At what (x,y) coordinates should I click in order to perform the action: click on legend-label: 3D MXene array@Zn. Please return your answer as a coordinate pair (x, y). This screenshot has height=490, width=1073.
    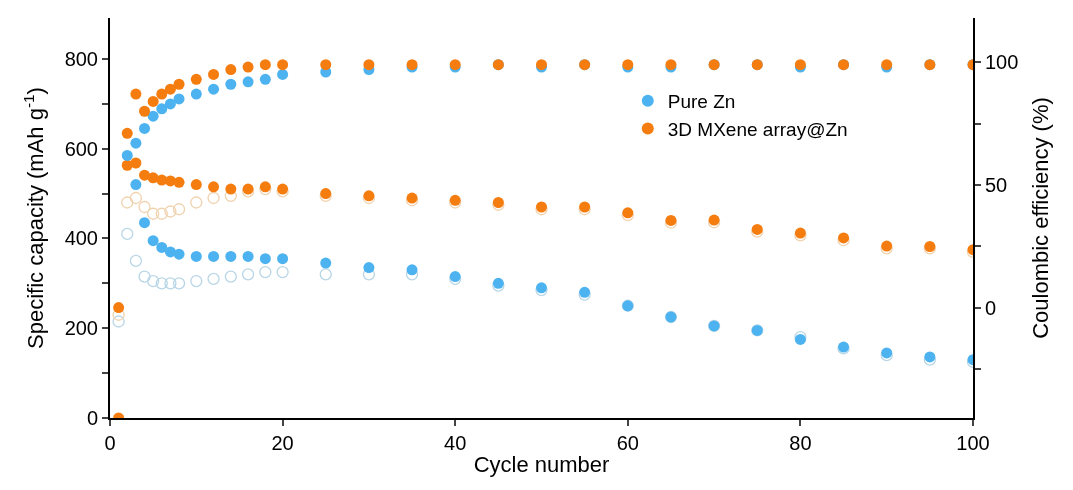
    Looking at the image, I should click on (757, 129).